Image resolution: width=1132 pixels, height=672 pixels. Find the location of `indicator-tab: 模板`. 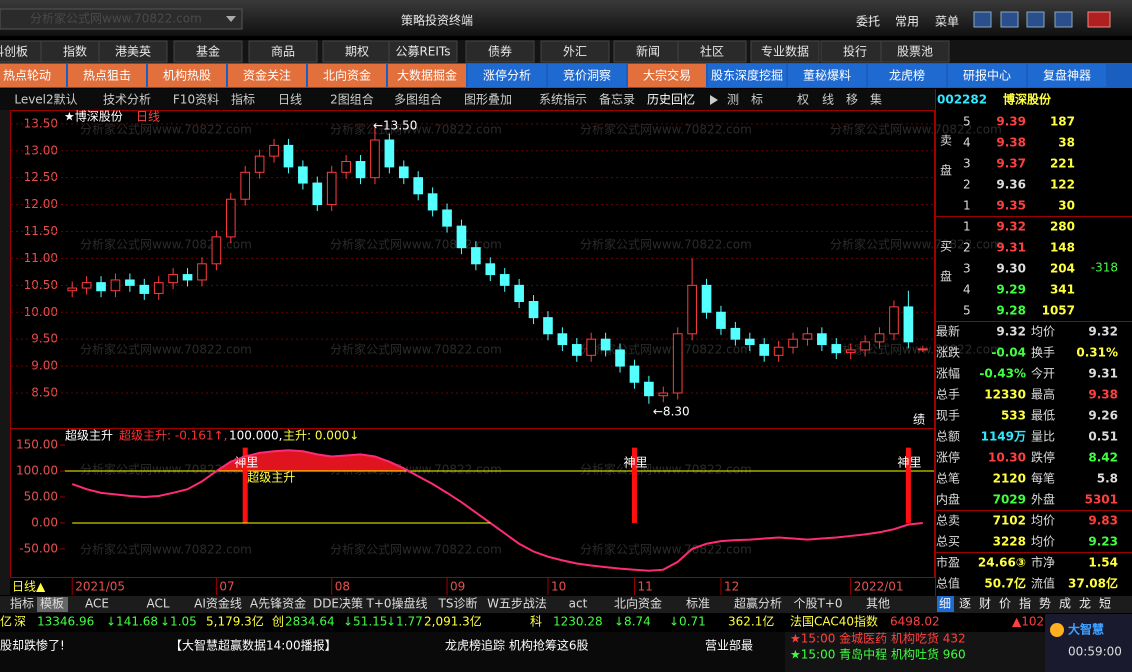

indicator-tab: 模板 is located at coordinates (52, 604).